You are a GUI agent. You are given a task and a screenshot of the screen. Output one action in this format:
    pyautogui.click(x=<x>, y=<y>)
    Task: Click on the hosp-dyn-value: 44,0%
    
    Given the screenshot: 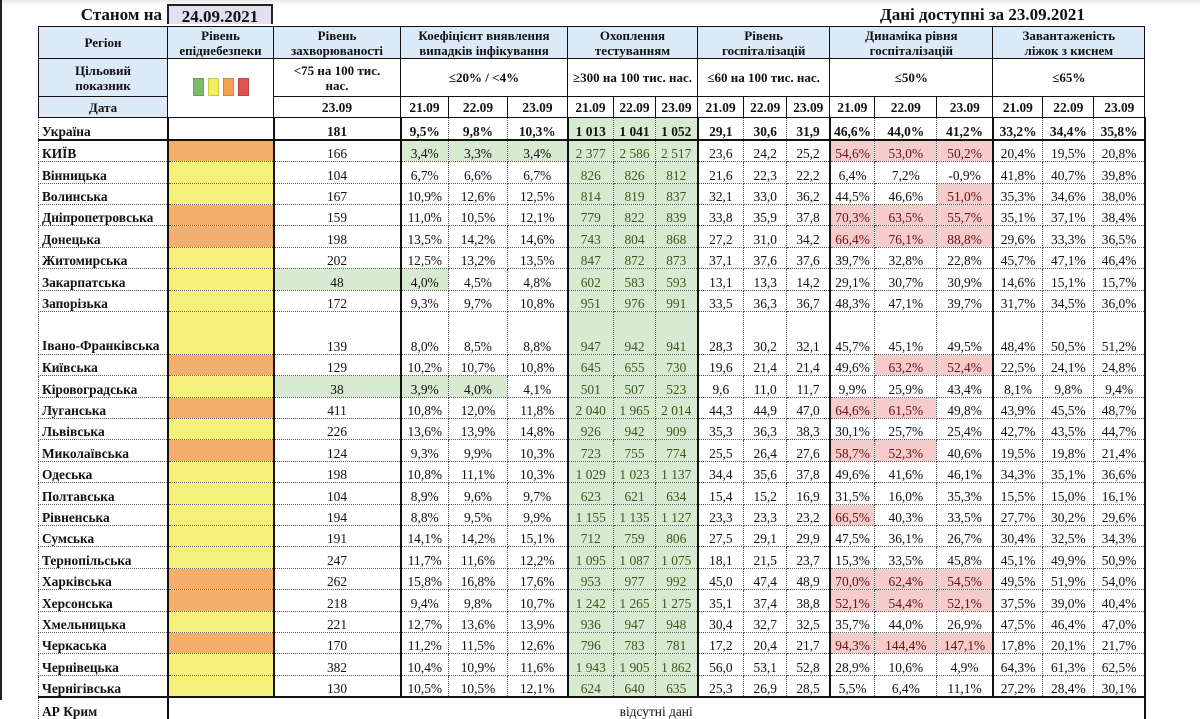 What is the action you would take?
    pyautogui.click(x=906, y=621)
    